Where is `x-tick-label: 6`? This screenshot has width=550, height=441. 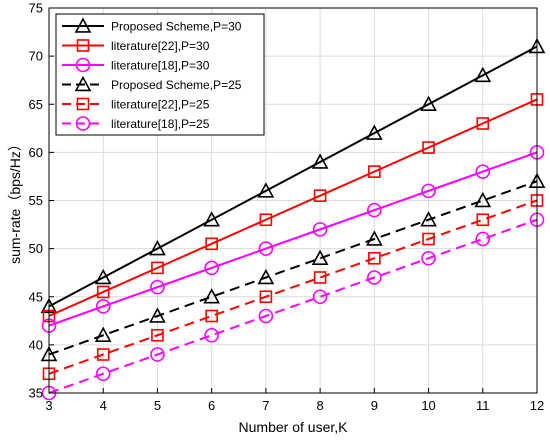
x-tick-label: 6 is located at coordinates (211, 405).